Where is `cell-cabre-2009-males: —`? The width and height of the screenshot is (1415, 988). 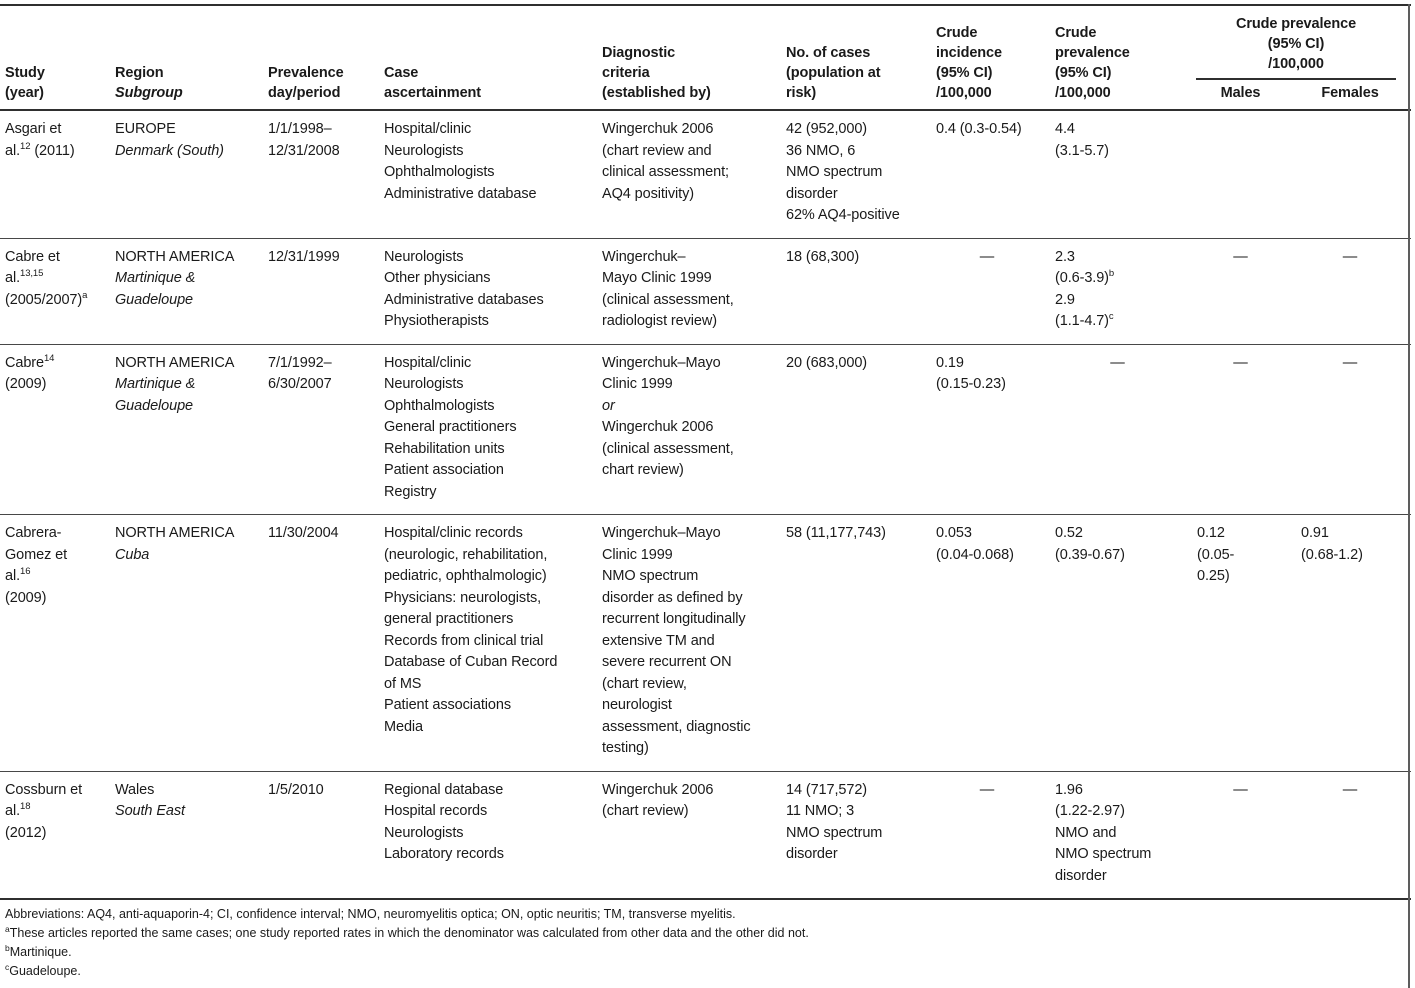
cell-cabre-2009-males: — is located at coordinates (1240, 362).